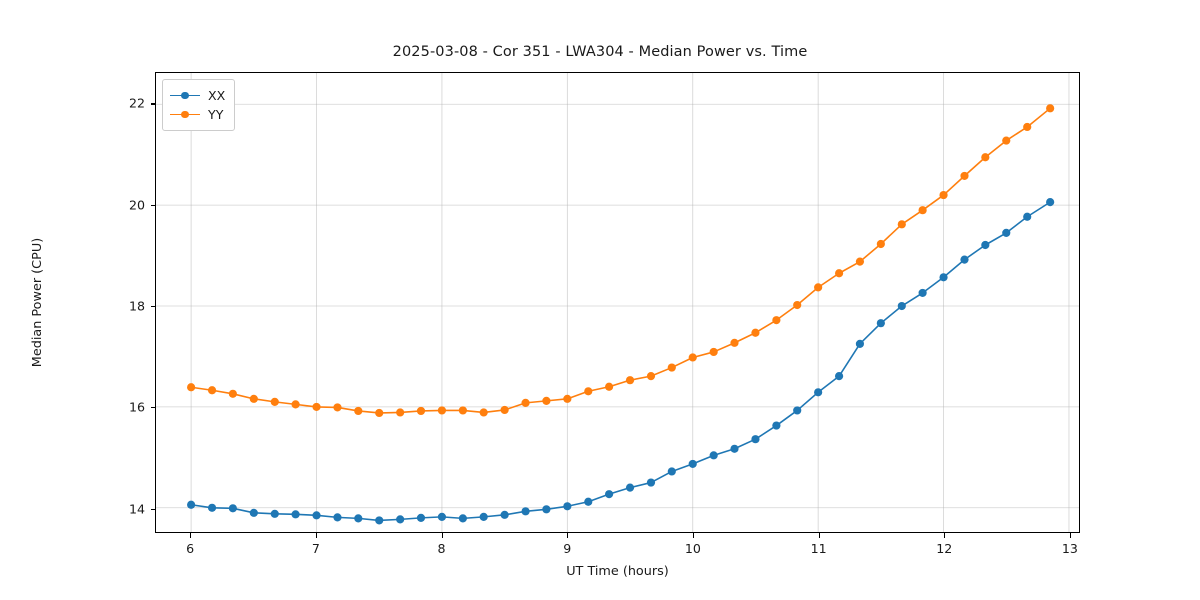 Image resolution: width=1200 pixels, height=600 pixels. I want to click on x-tick-label: 8, so click(441, 548).